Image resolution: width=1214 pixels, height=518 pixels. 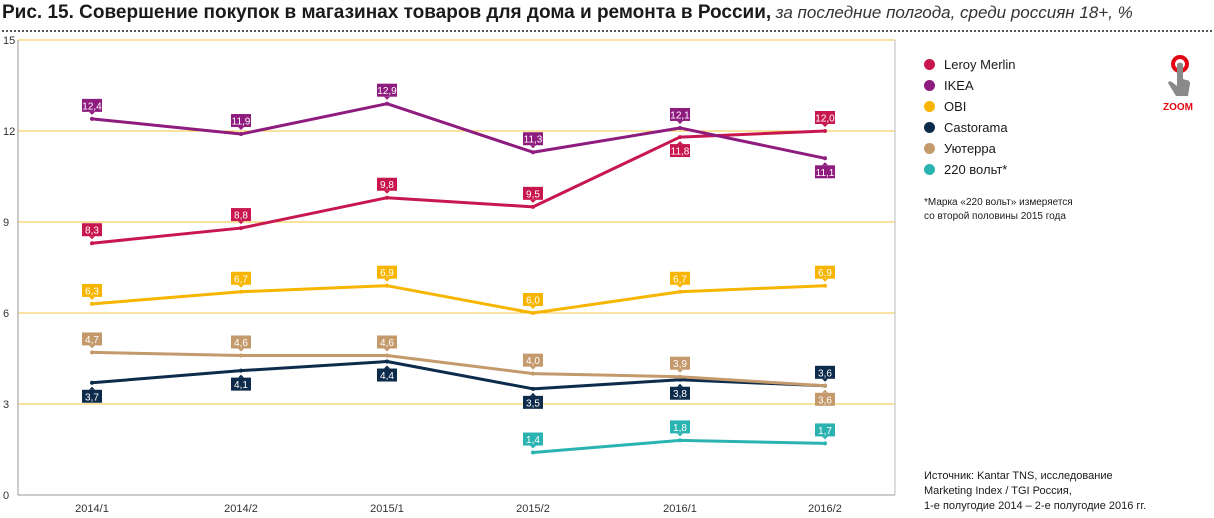 I want to click on legend-label: 220 вольт*, so click(x=976, y=169).